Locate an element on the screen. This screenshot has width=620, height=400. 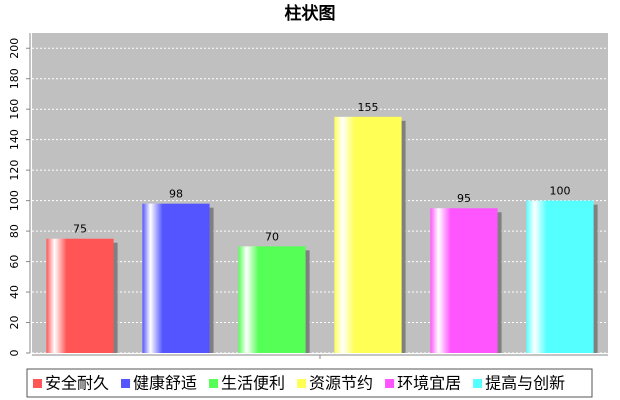
y-tick-label: 120 is located at coordinates (14, 170).